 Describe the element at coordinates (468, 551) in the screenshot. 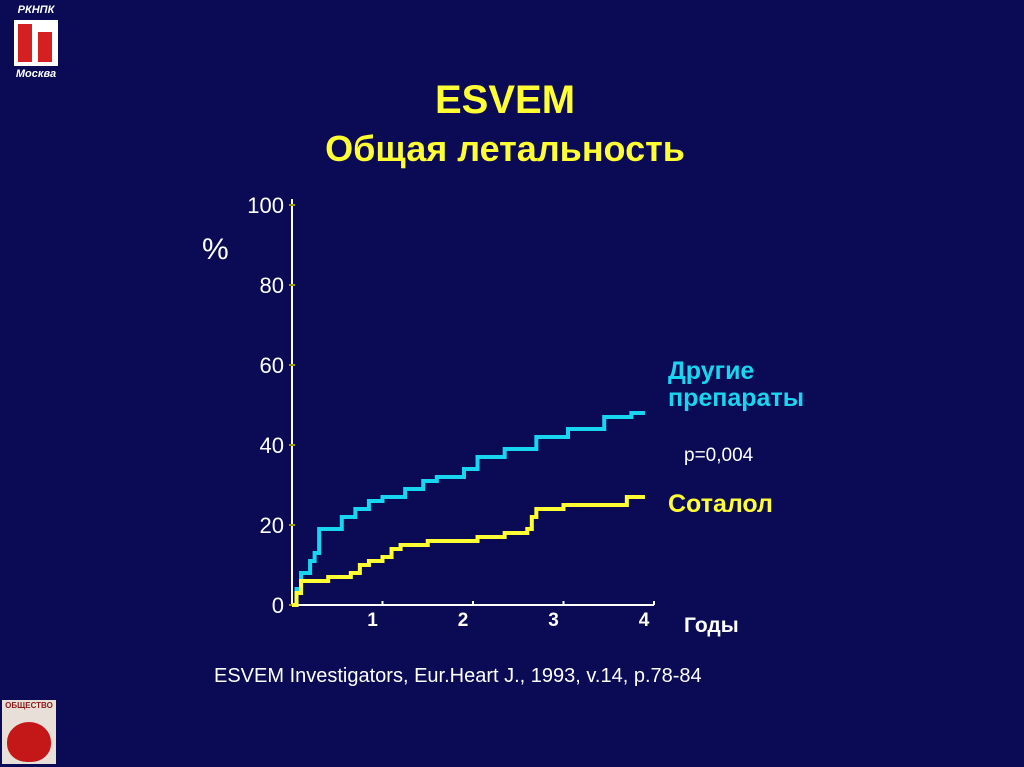

I see `series-line-sotalol` at that location.